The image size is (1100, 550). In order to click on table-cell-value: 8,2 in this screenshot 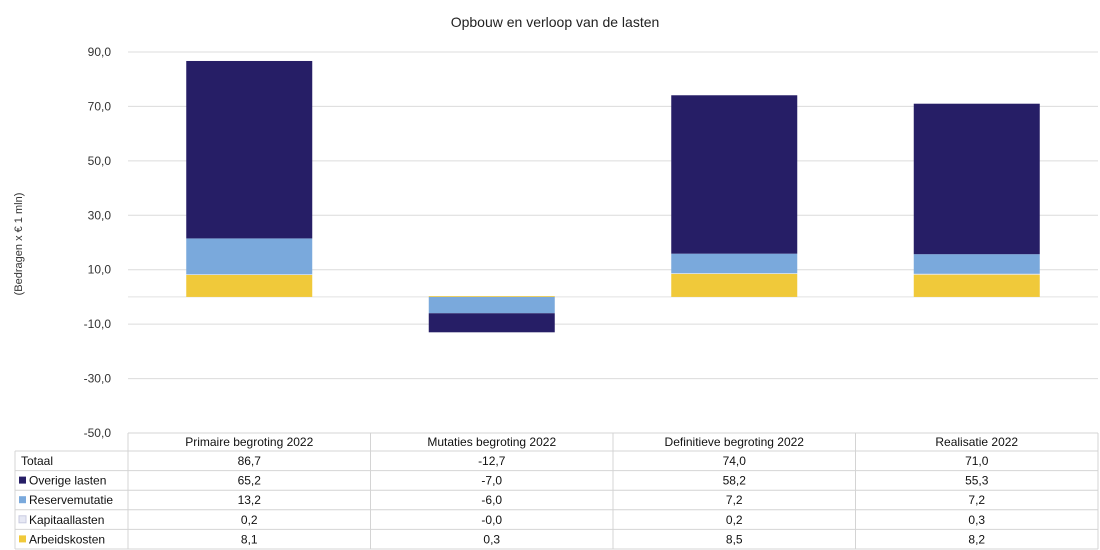, I will do `click(976, 539)`.